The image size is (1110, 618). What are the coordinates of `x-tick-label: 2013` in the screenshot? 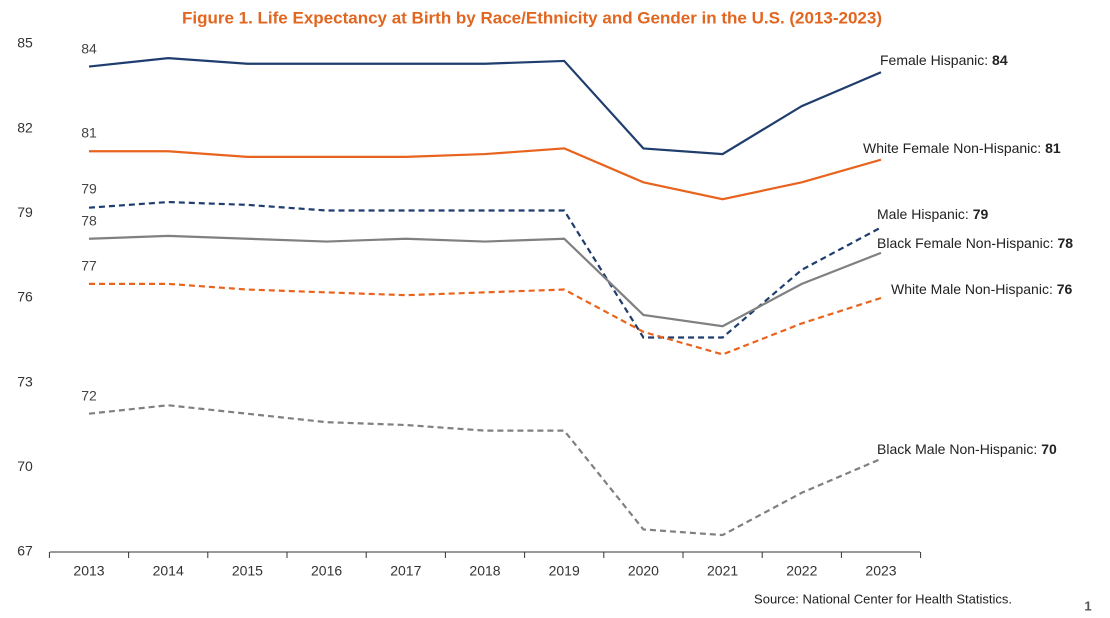 It's located at (88, 571).